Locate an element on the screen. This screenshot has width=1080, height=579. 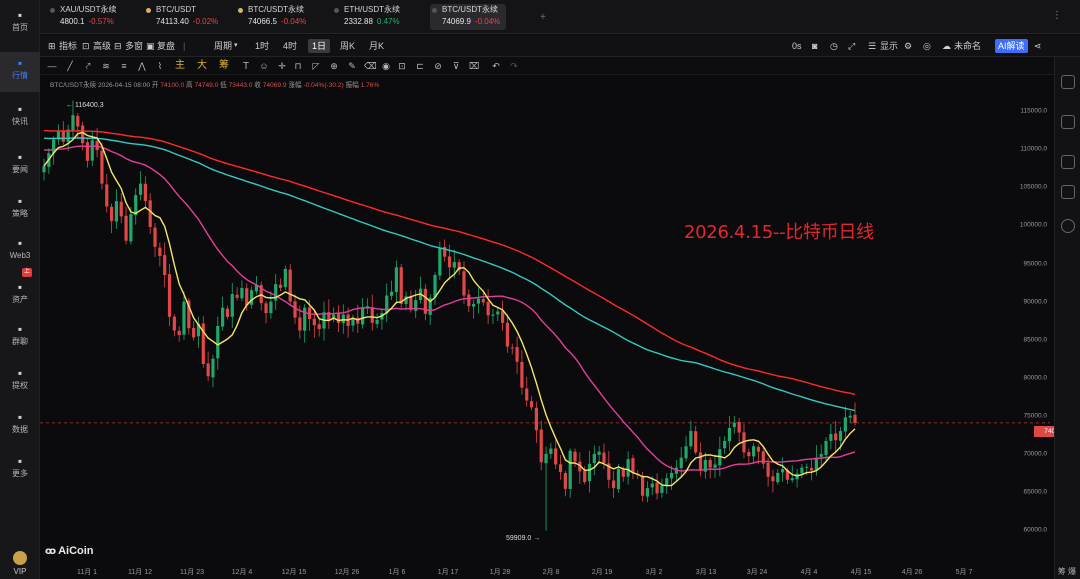
magnet-icon: ⊓ is located at coordinates (298, 66).